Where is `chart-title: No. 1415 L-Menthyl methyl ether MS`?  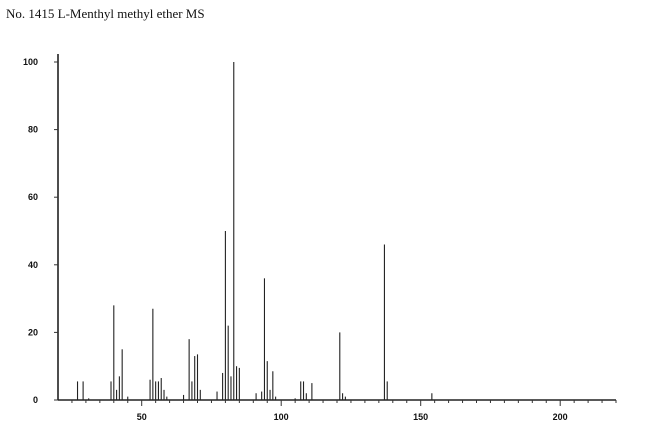
chart-title: No. 1415 L-Menthyl methyl ether MS is located at coordinates (105, 13).